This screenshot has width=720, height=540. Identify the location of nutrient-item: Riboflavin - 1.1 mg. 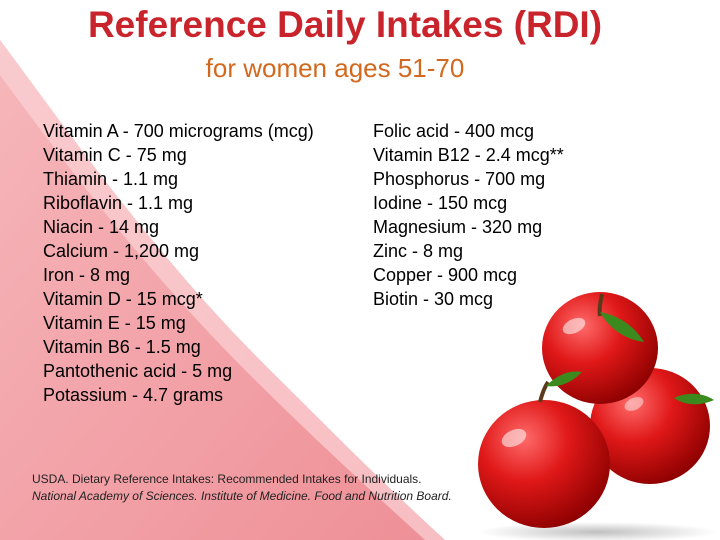
(118, 203).